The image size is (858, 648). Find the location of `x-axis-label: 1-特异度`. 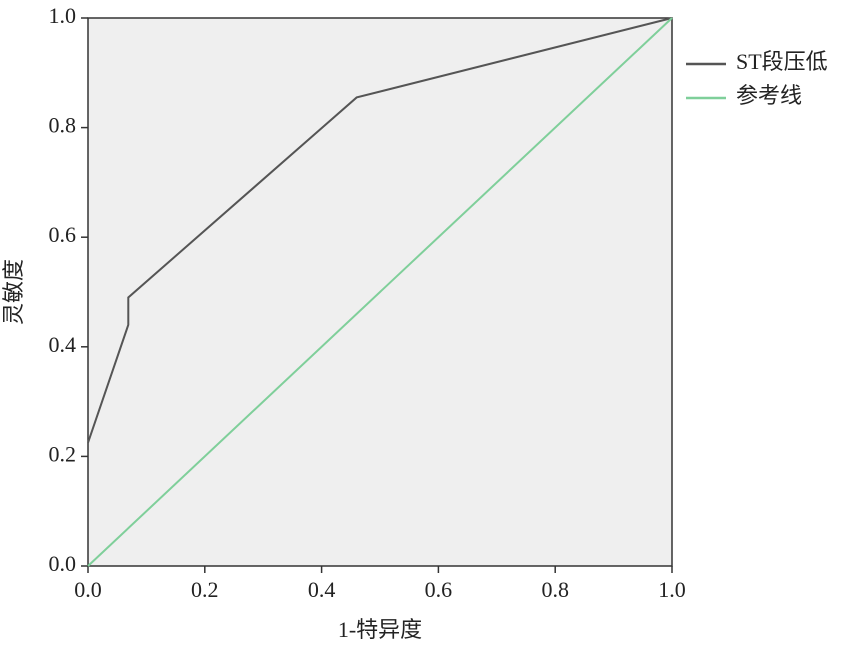

x-axis-label: 1-特异度 is located at coordinates (380, 629).